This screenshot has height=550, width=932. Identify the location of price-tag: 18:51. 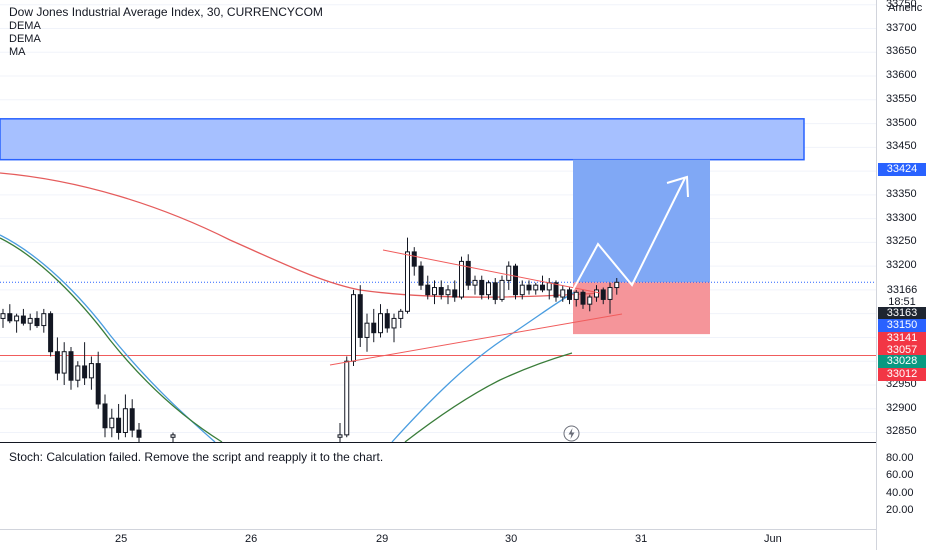
(902, 302).